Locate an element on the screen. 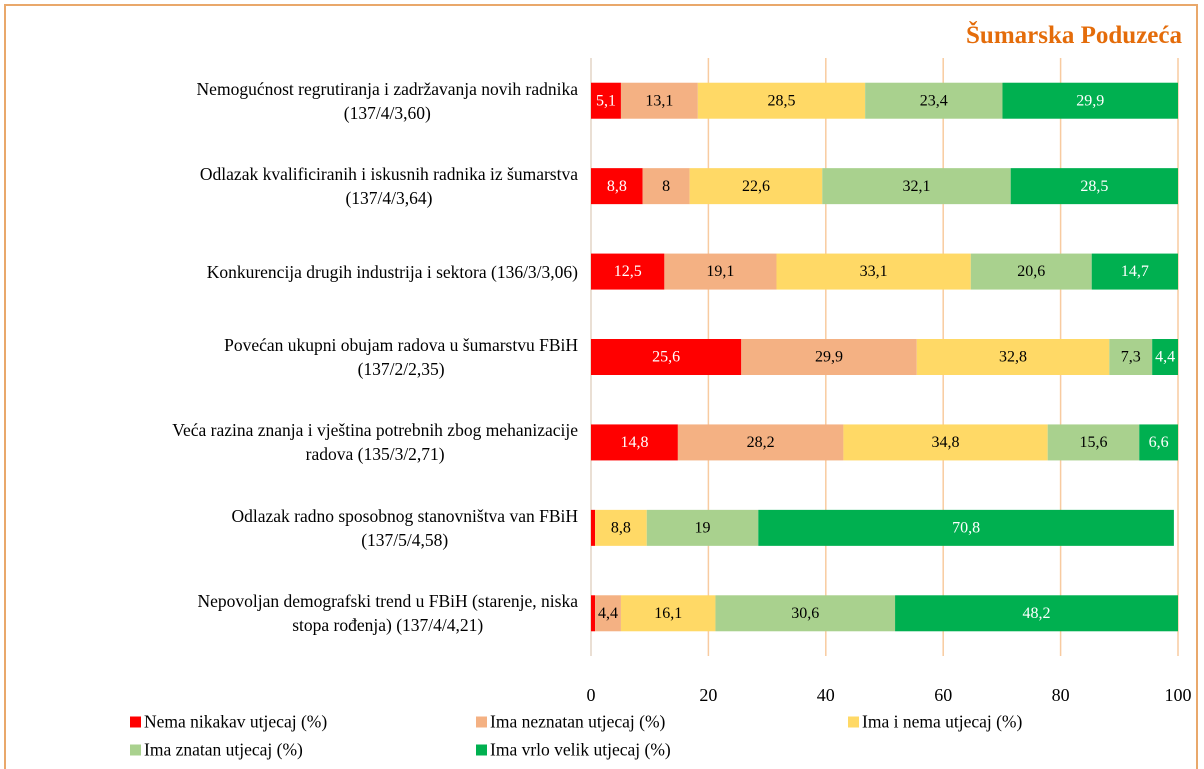 Image resolution: width=1204 pixels, height=769 pixels. legend-item: Ima neznatan utjecaj (%) is located at coordinates (570, 722).